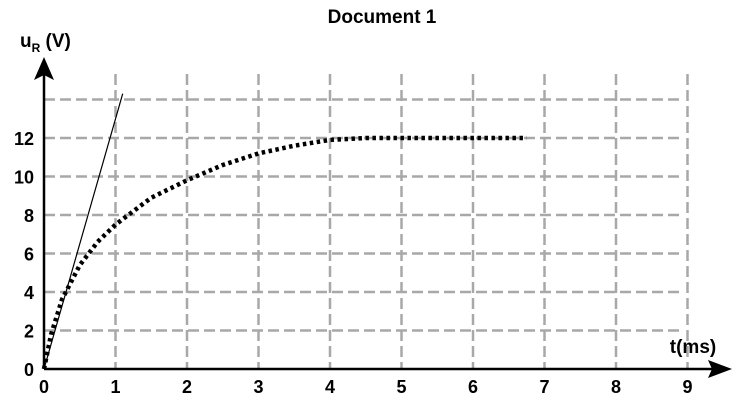  I want to click on x-tick-label: 7, so click(544, 387).